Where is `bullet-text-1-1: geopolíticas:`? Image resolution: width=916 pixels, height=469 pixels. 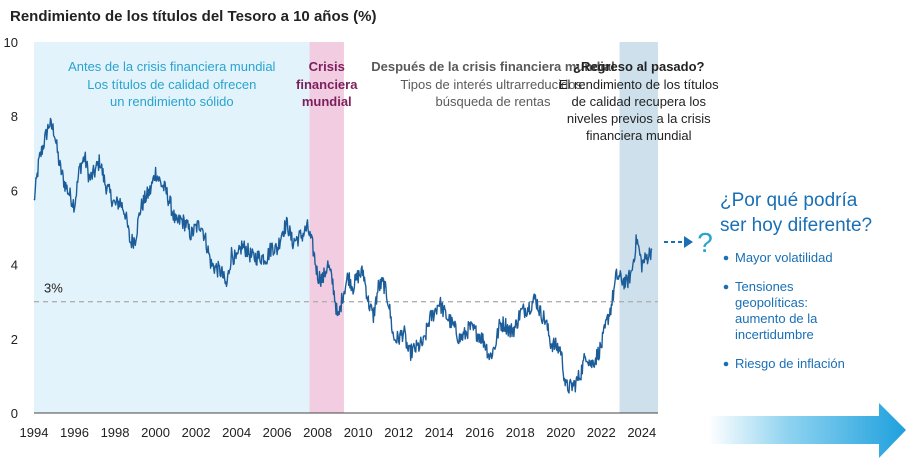 bullet-text-1-1: geopolíticas: is located at coordinates (771, 302).